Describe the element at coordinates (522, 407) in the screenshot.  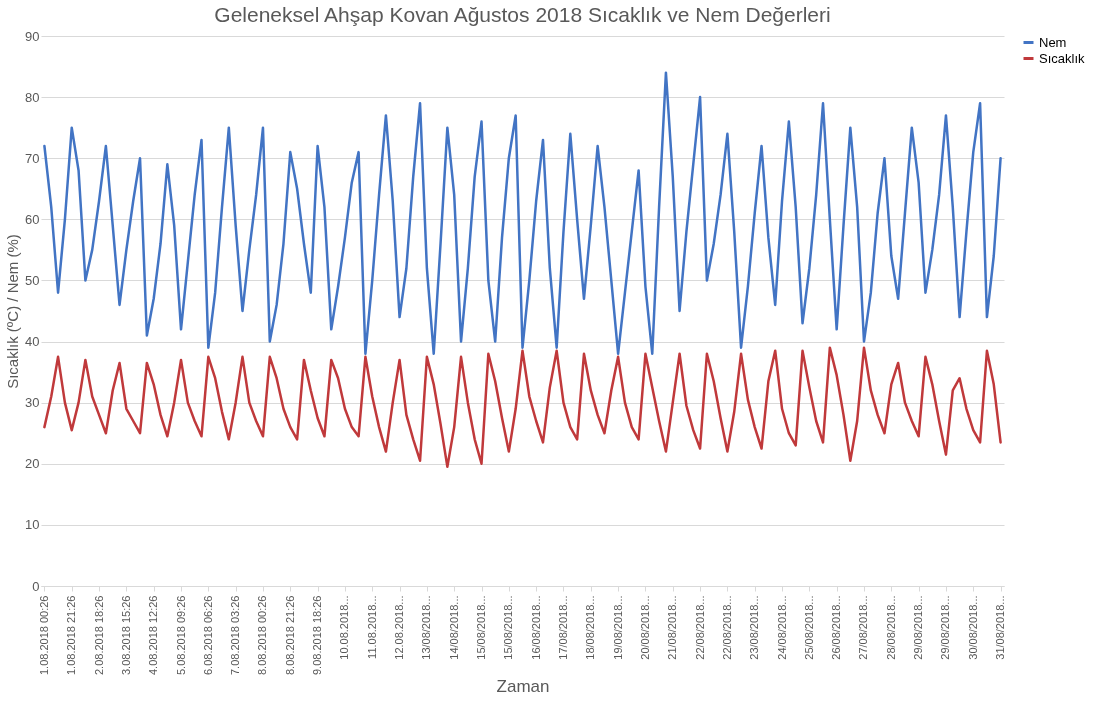
I see `line-series` at that location.